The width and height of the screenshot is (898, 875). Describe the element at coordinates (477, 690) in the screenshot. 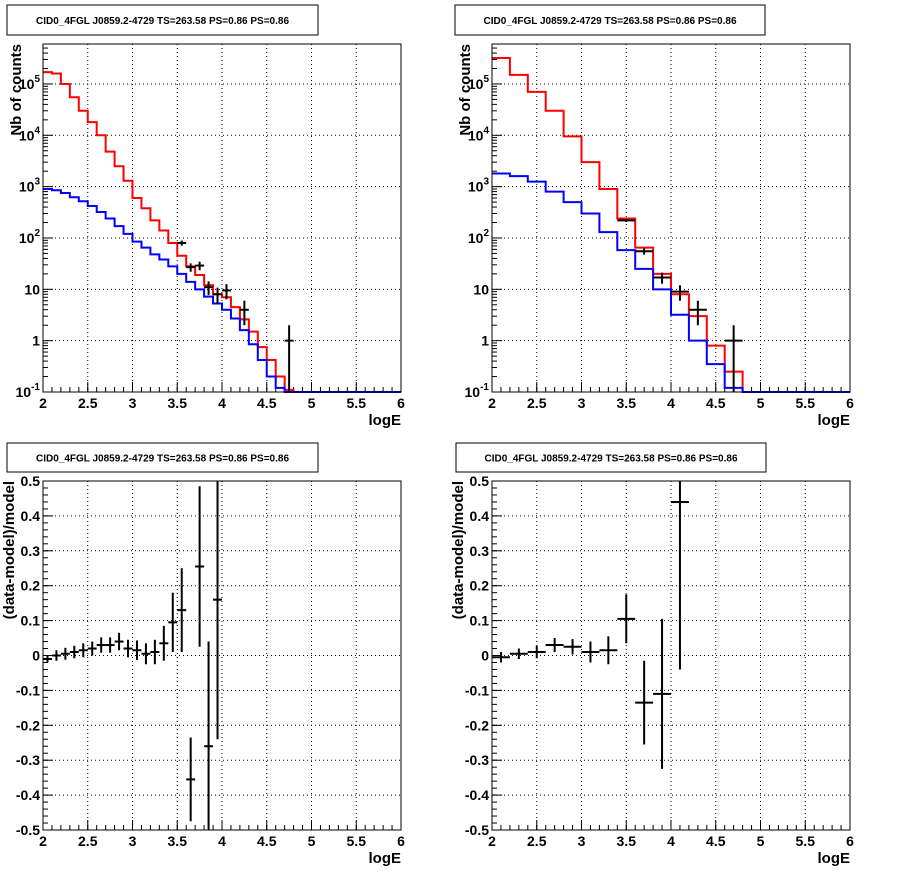

I see `y-tick-label: -0.1` at that location.